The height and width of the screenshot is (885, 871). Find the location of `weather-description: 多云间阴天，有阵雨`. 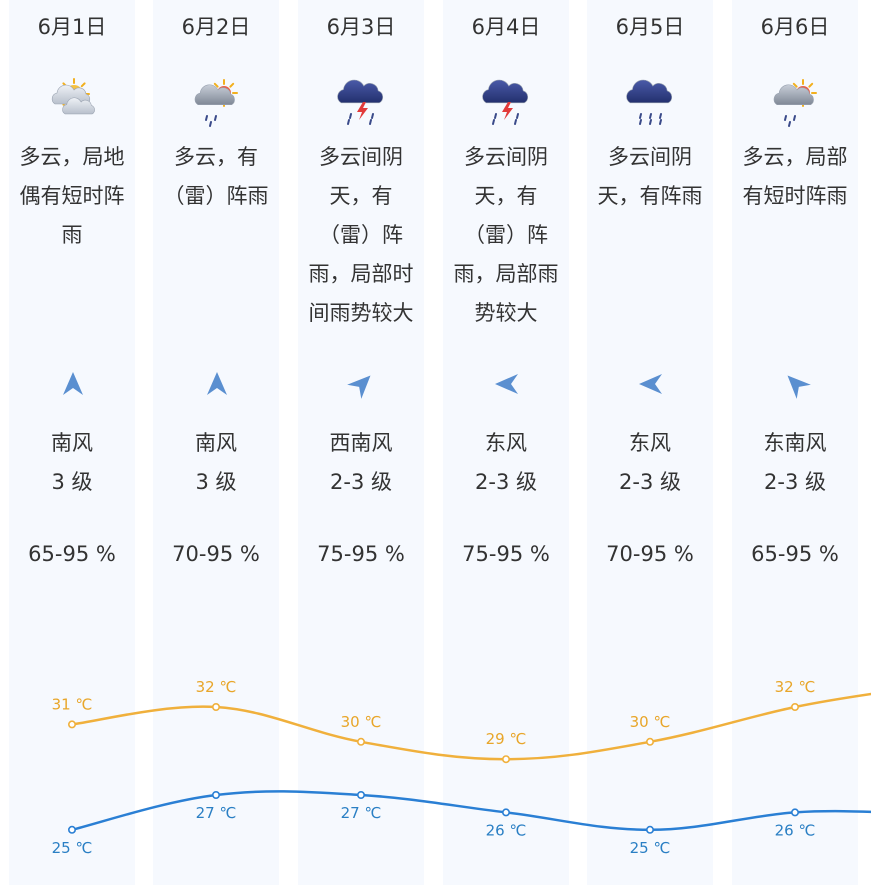

weather-description: 多云间阴天，有阵雨 is located at coordinates (650, 177).